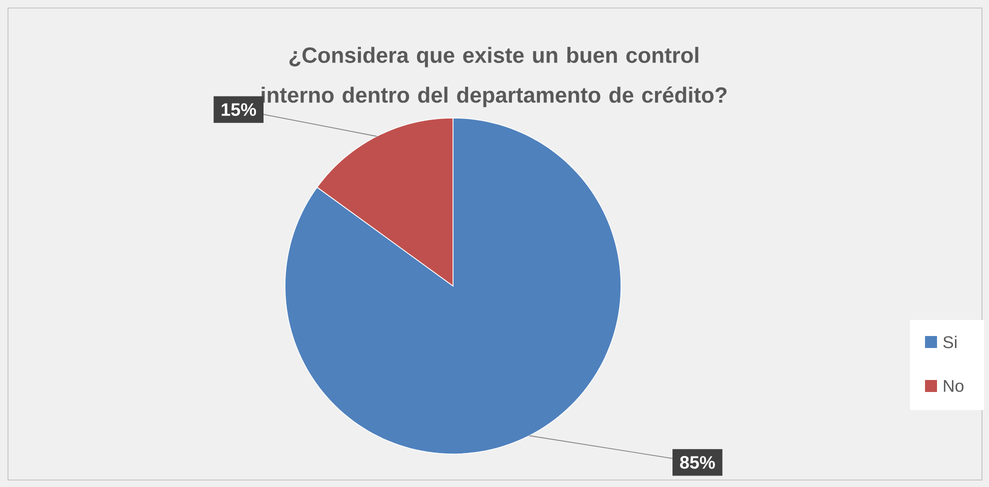  I want to click on legend-label: Si, so click(949, 342).